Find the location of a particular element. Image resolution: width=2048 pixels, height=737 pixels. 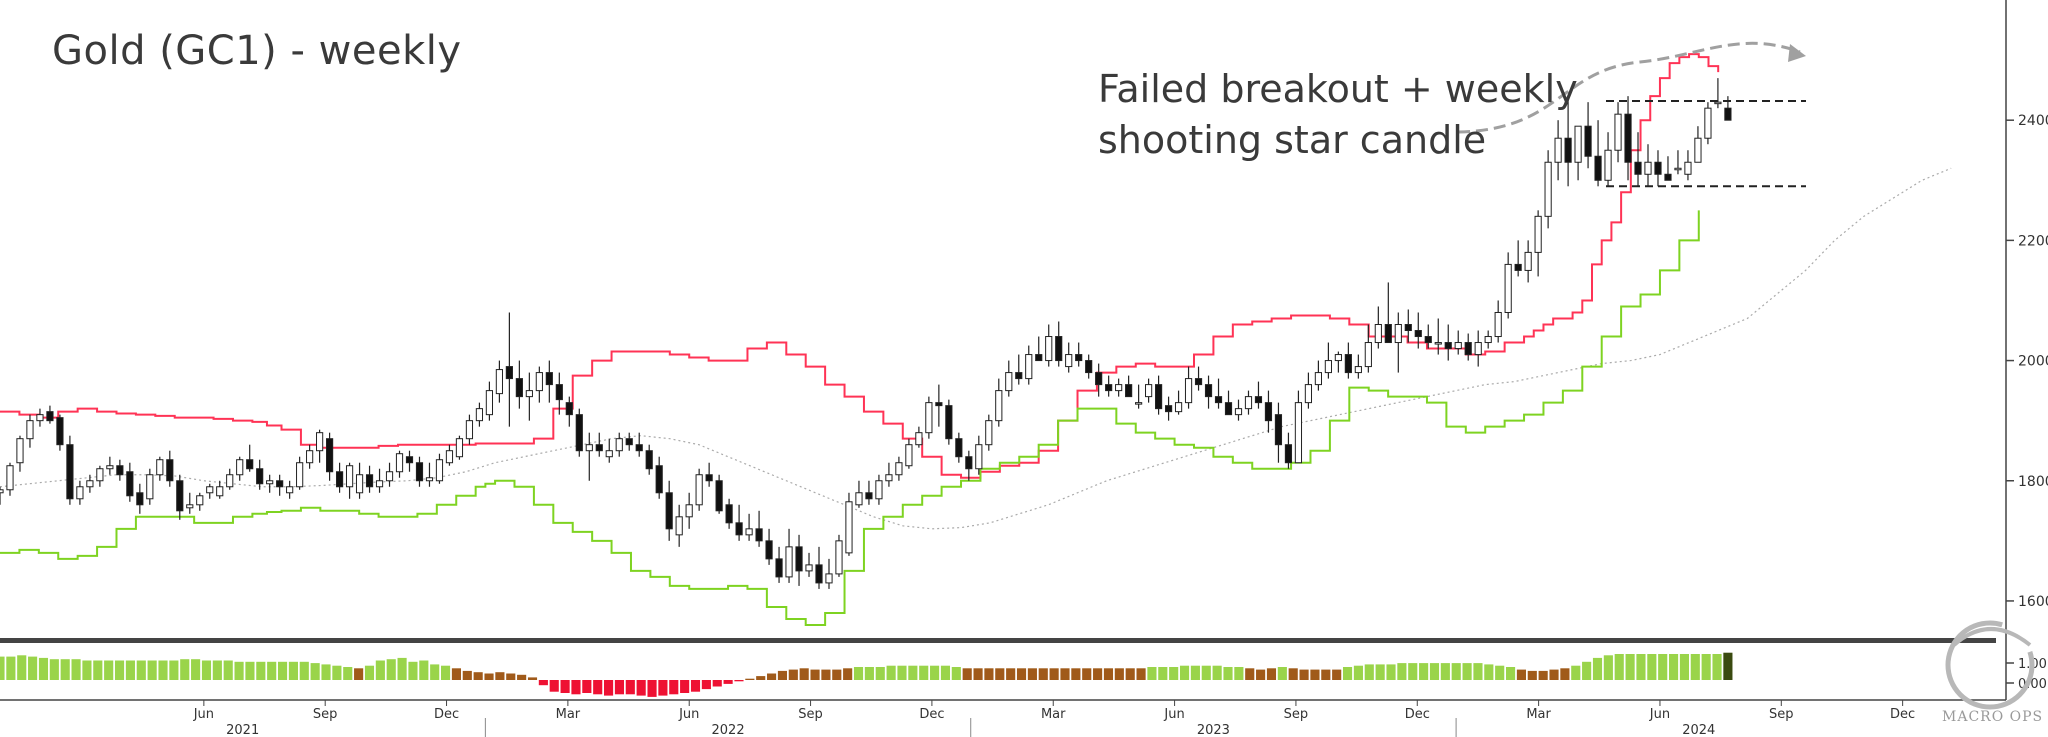

chart-title: Gold (GC1) - weekly is located at coordinates (257, 51).